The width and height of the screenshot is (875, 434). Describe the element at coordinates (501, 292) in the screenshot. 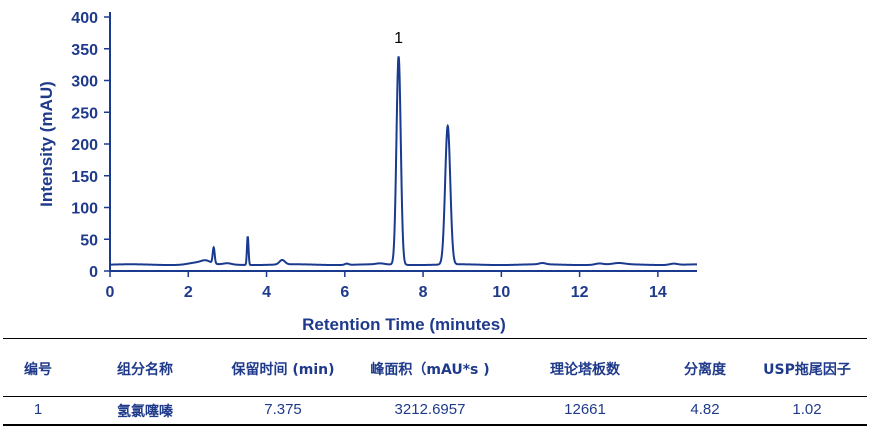

I see `x-tick-label: 10` at that location.